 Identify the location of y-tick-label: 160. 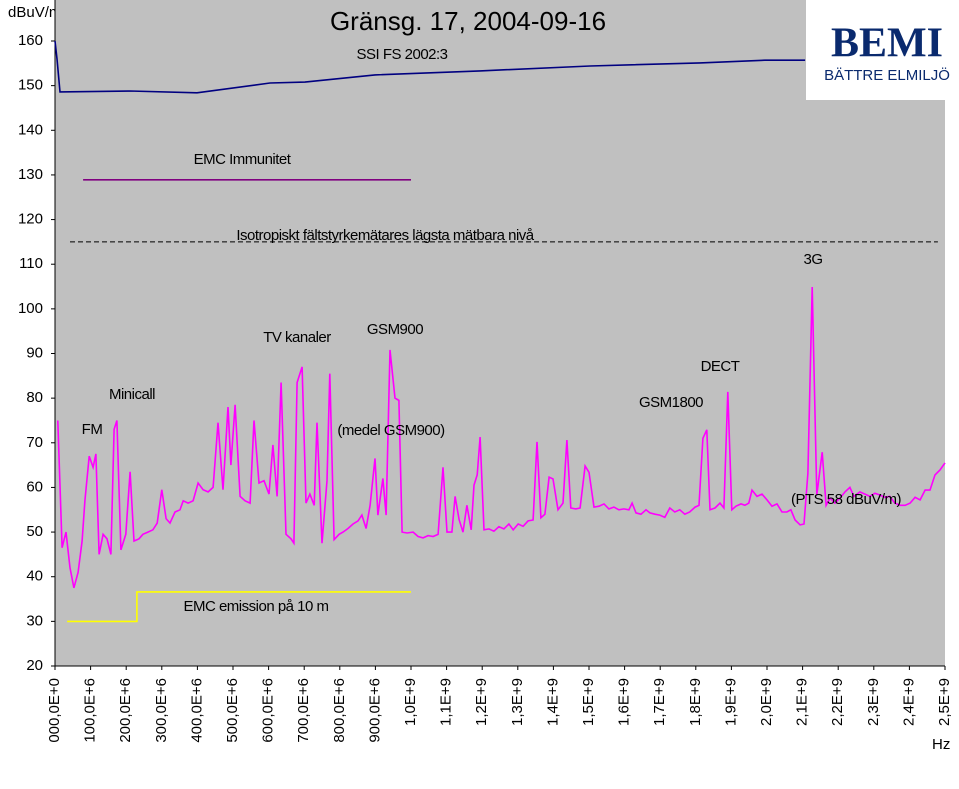
(30, 40).